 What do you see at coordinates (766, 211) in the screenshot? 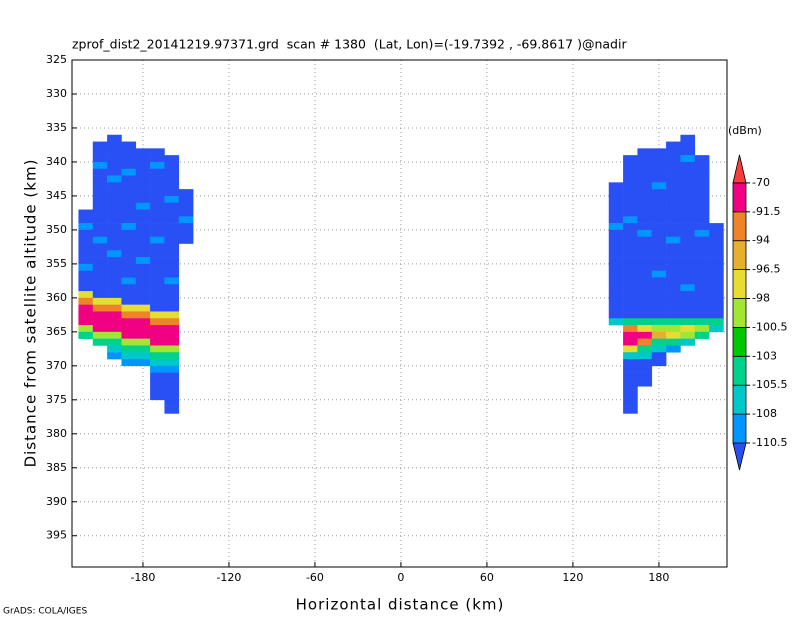
I see `colorbar-label: -91.5` at bounding box center [766, 211].